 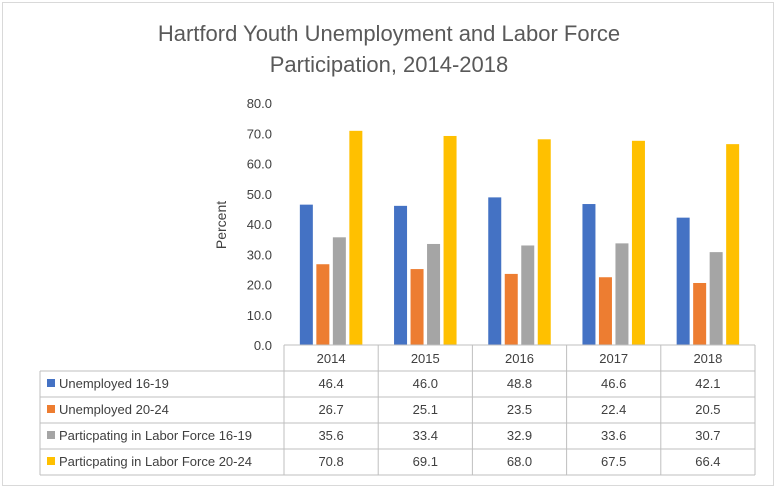 What do you see at coordinates (263, 345) in the screenshot?
I see `y-tick-label: 0.0` at bounding box center [263, 345].